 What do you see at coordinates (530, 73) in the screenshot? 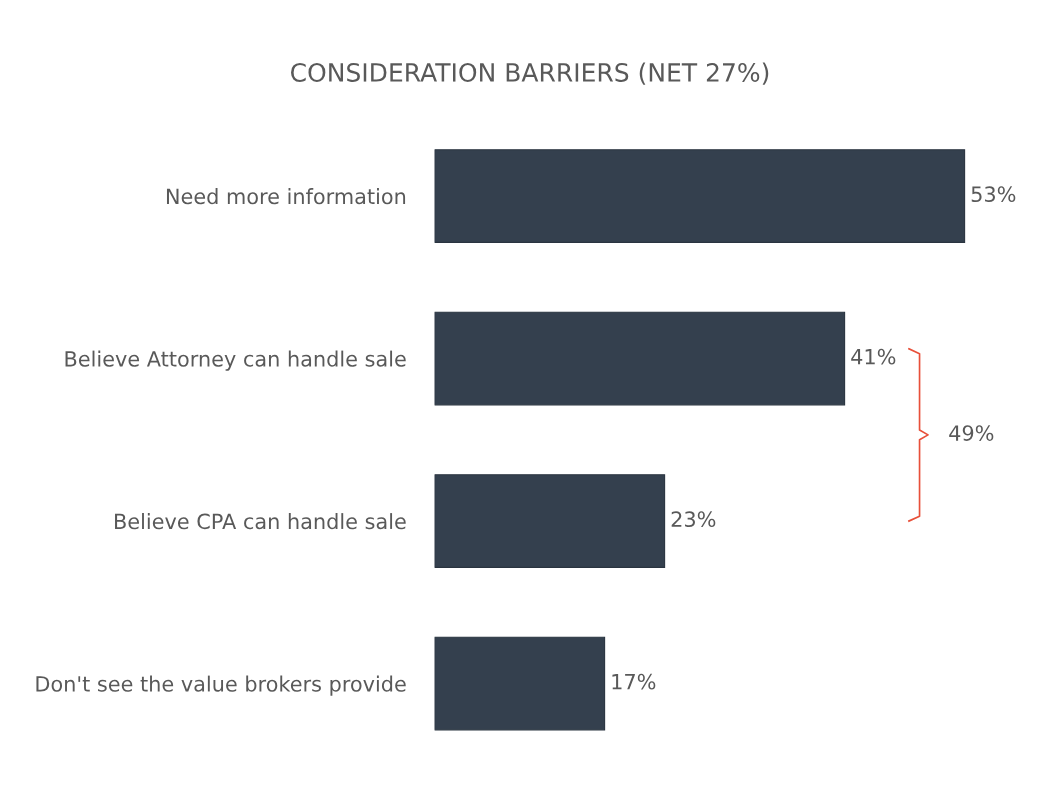
I see `chart-title: CONSIDERATION BARRIERS (NET 27%)` at bounding box center [530, 73].